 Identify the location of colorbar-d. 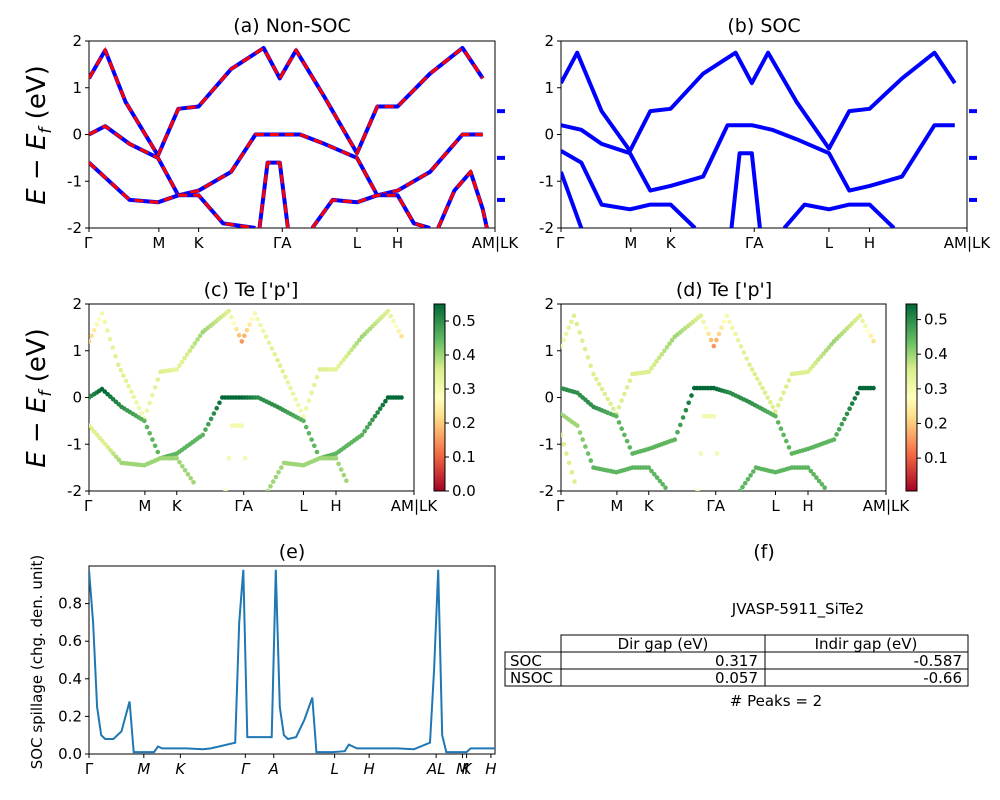
(911, 397).